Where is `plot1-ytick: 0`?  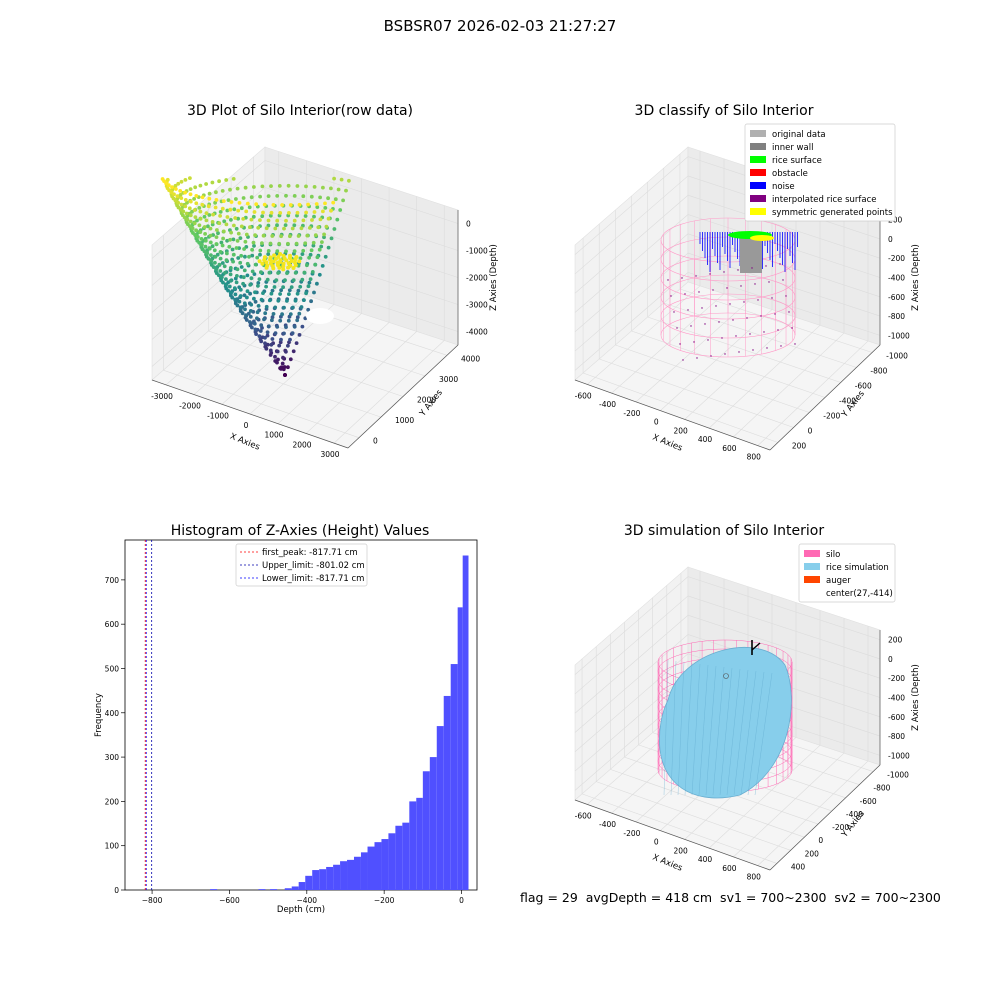
plot1-ytick: 0 is located at coordinates (375, 441).